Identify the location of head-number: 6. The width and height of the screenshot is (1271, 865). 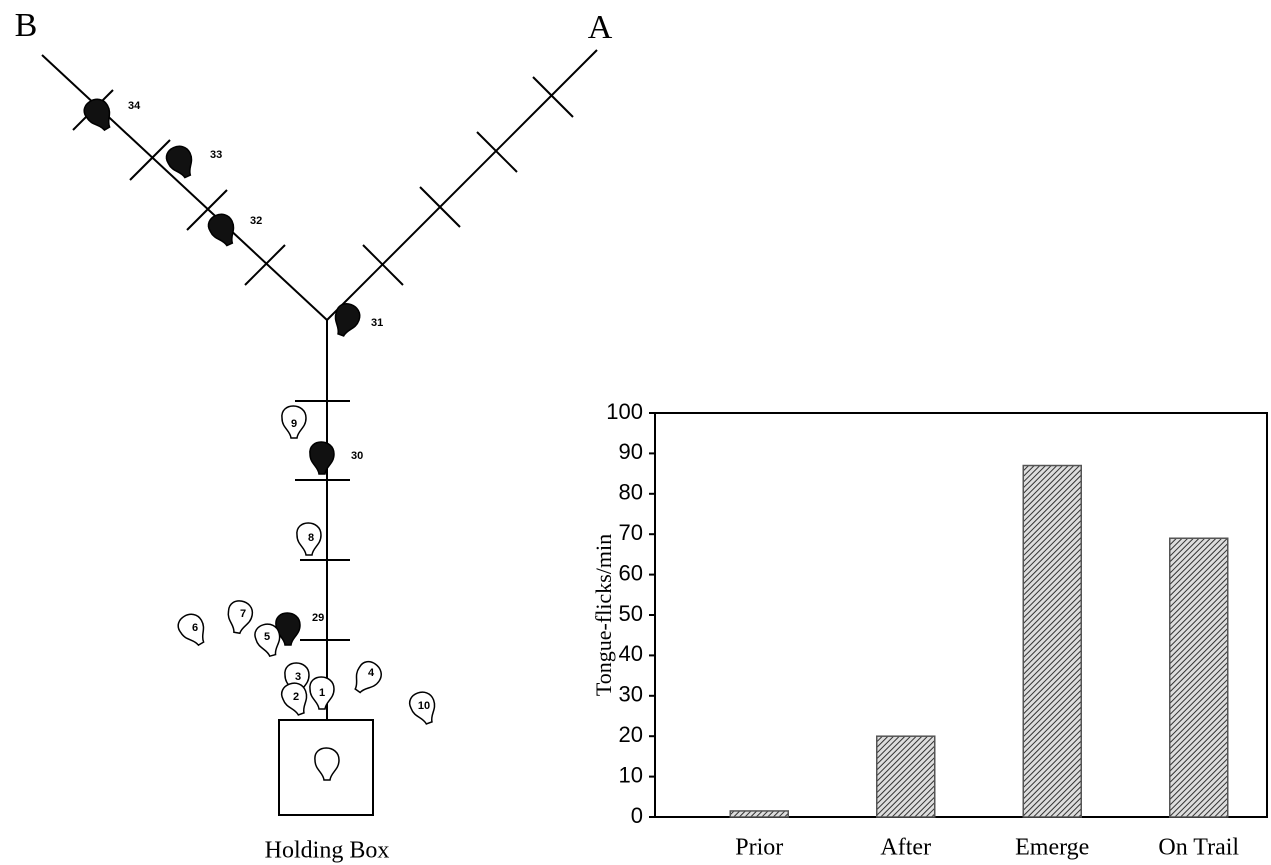
(195, 628).